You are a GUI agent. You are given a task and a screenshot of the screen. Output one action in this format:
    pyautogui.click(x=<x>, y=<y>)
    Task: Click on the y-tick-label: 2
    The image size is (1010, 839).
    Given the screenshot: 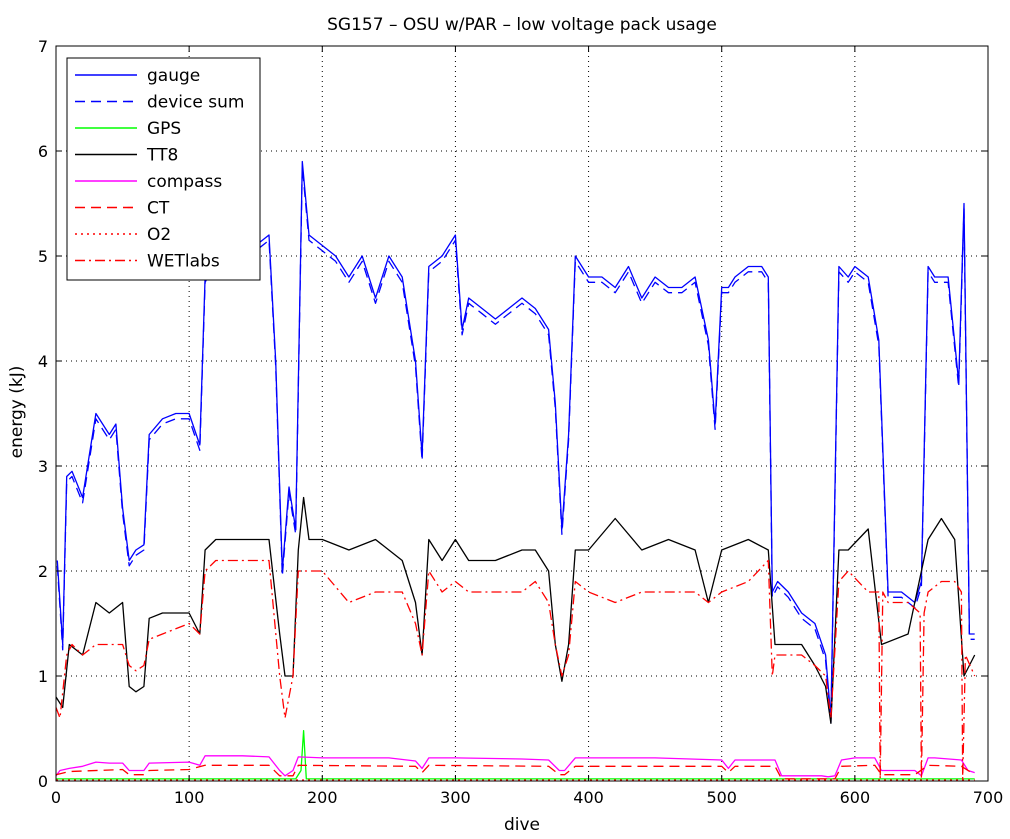 What is the action you would take?
    pyautogui.click(x=43, y=571)
    